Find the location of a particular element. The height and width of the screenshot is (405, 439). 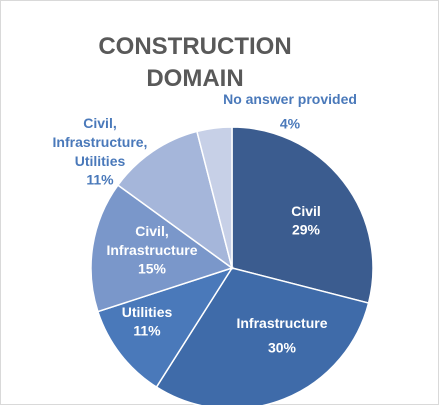

slice-label: Civil is located at coordinates (306, 211).